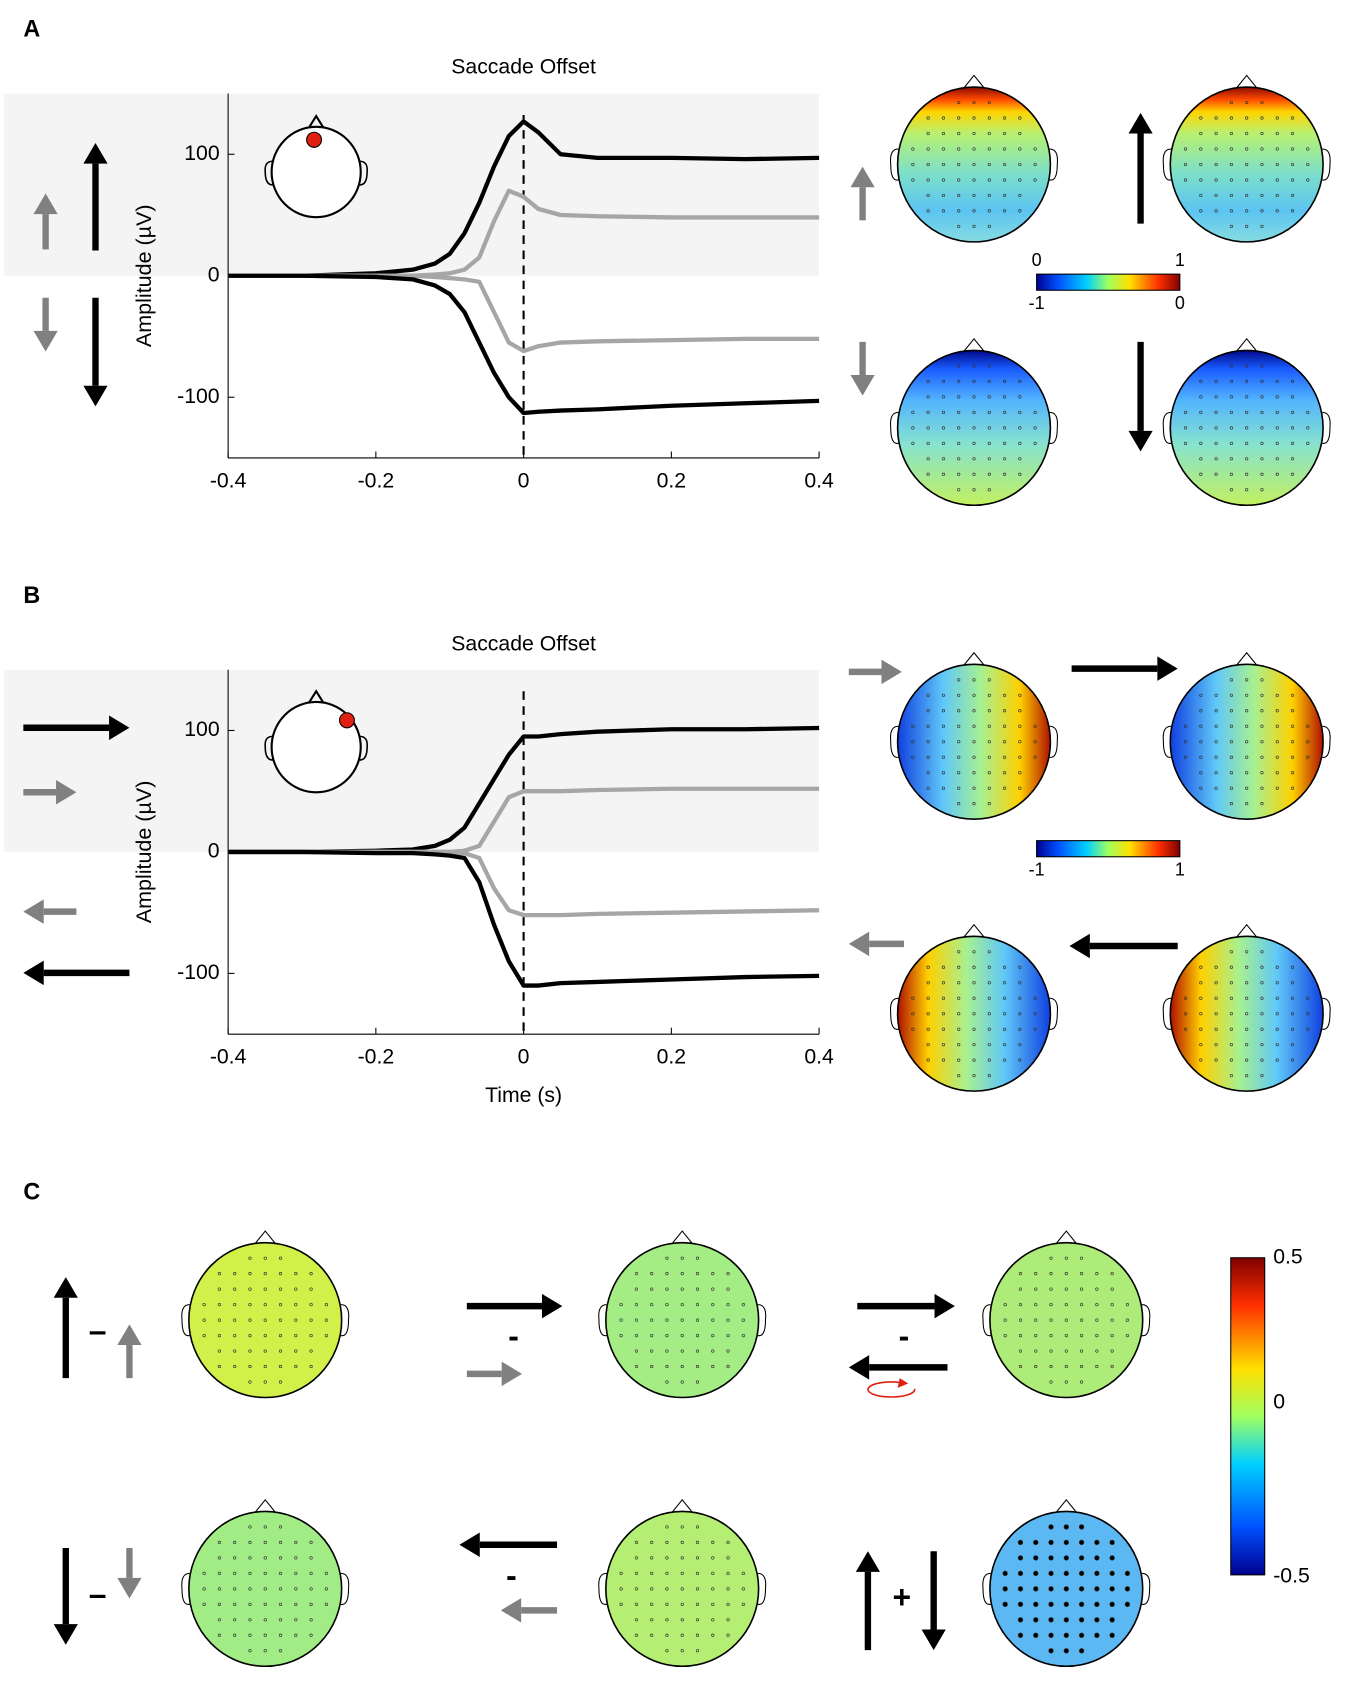  Describe the element at coordinates (672, 480) in the screenshot. I see `x-tick-label: 0.2` at that location.